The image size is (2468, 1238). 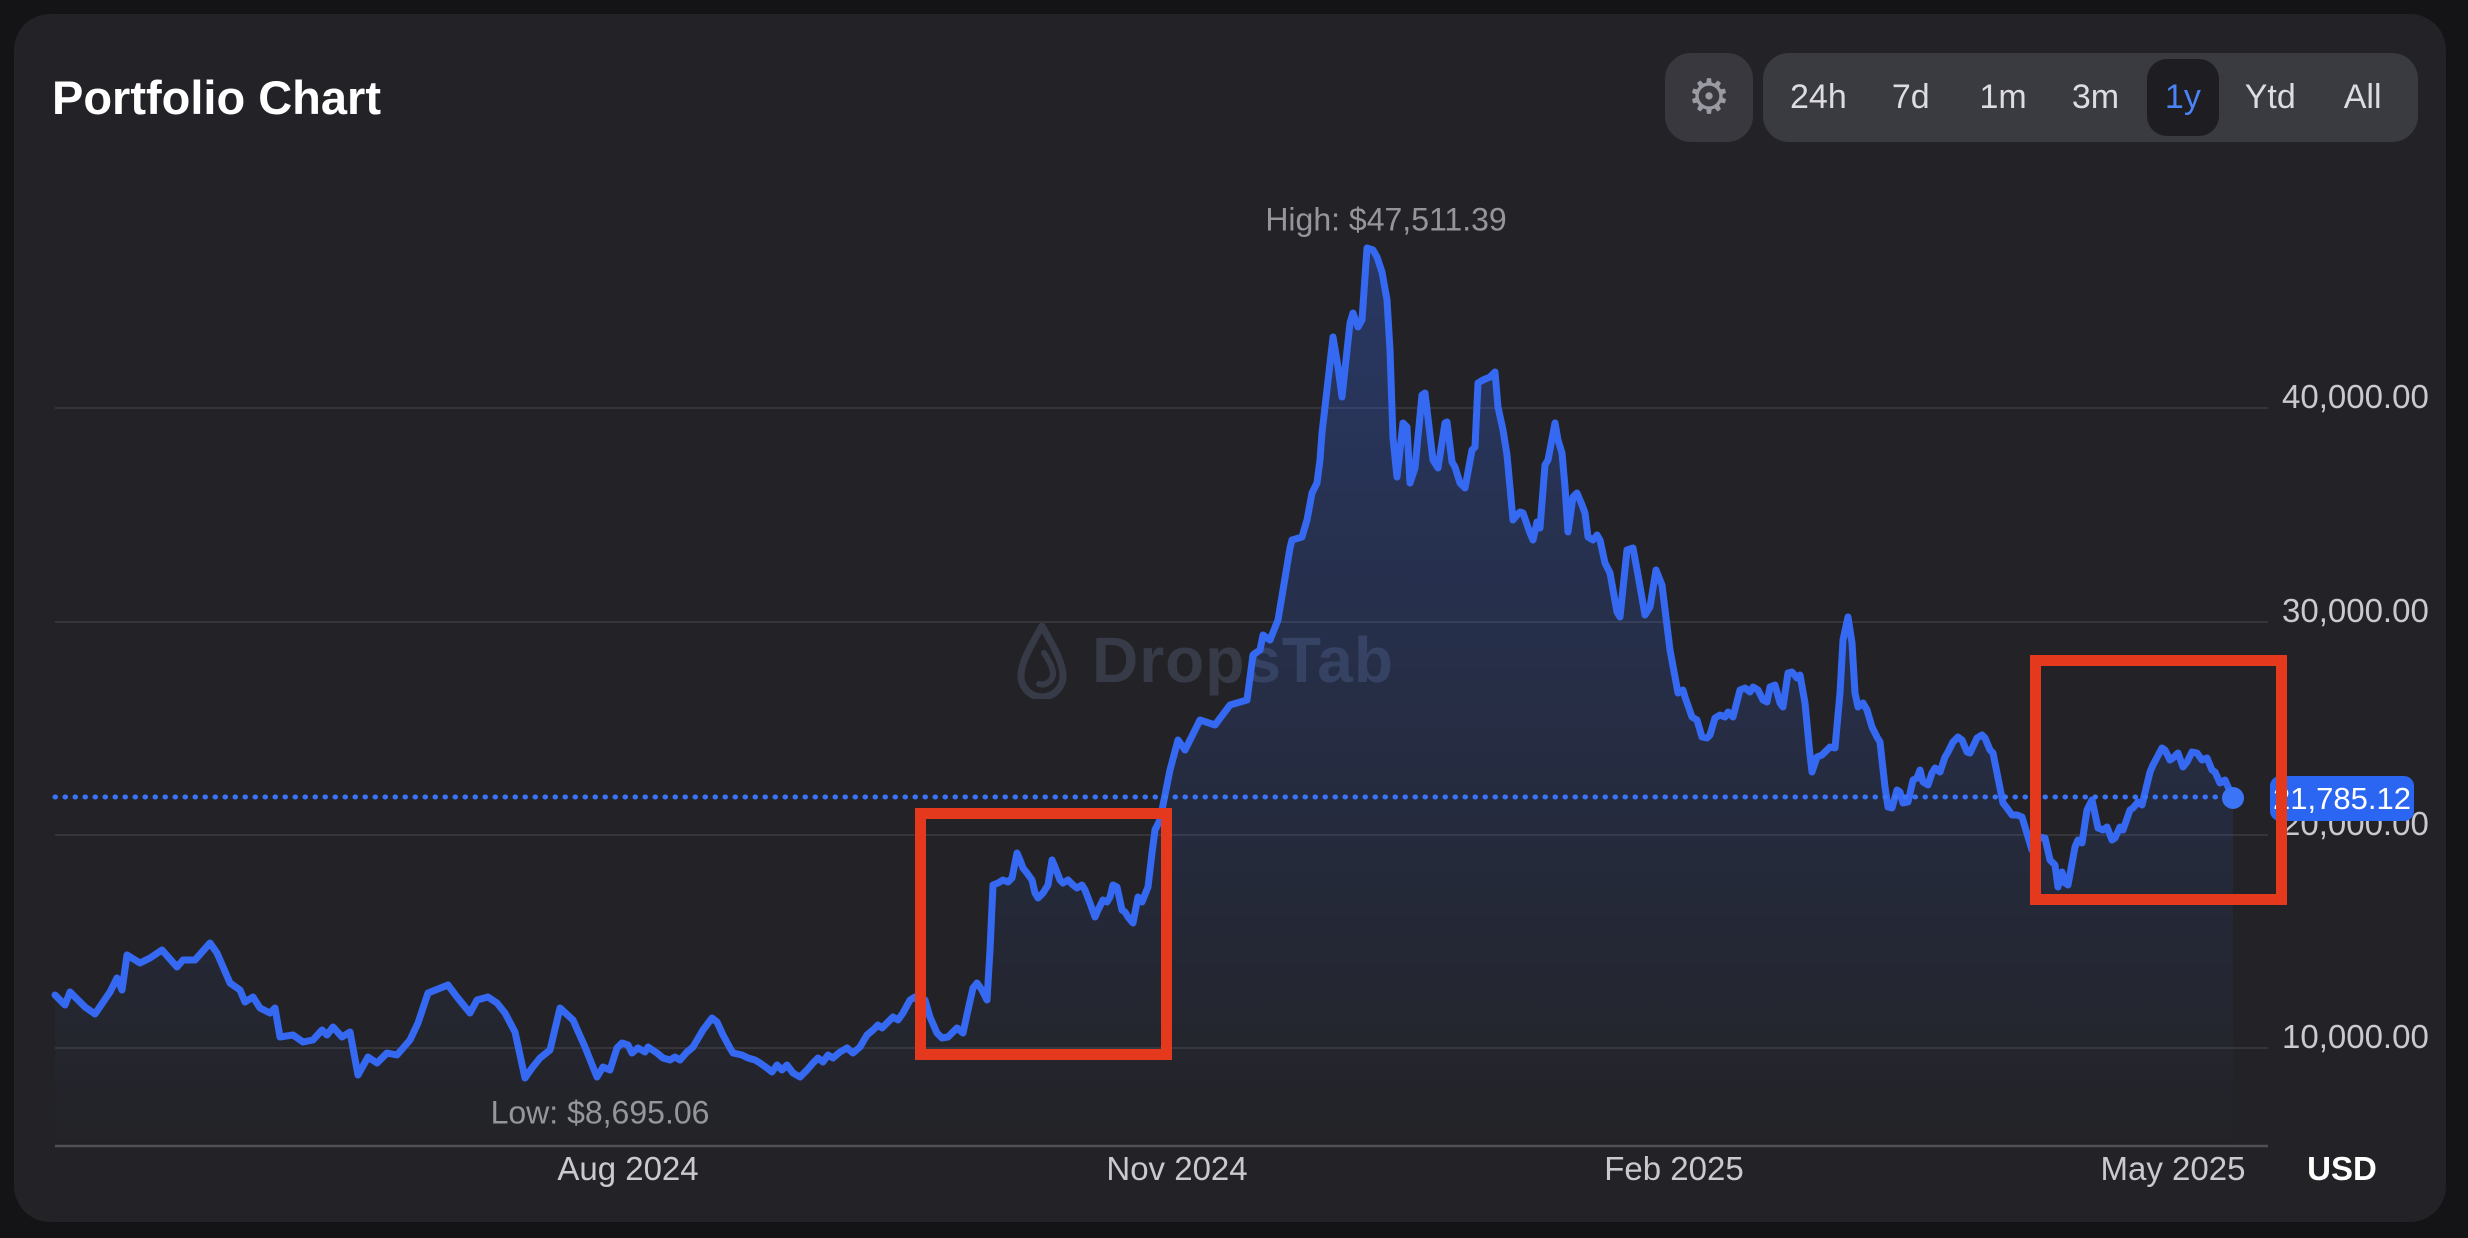 I want to click on x-axis-label: Nov 2024, so click(x=1177, y=1168).